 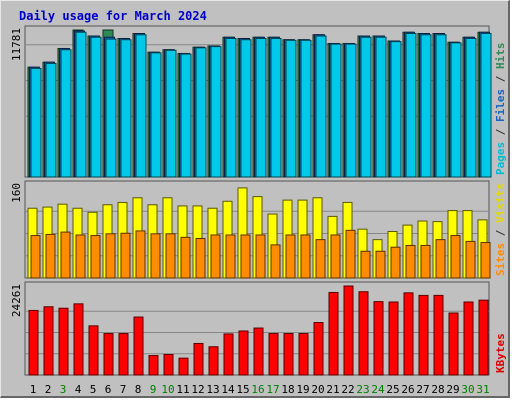 I want to click on x-tick-label-day-12: 12, so click(x=197, y=389).